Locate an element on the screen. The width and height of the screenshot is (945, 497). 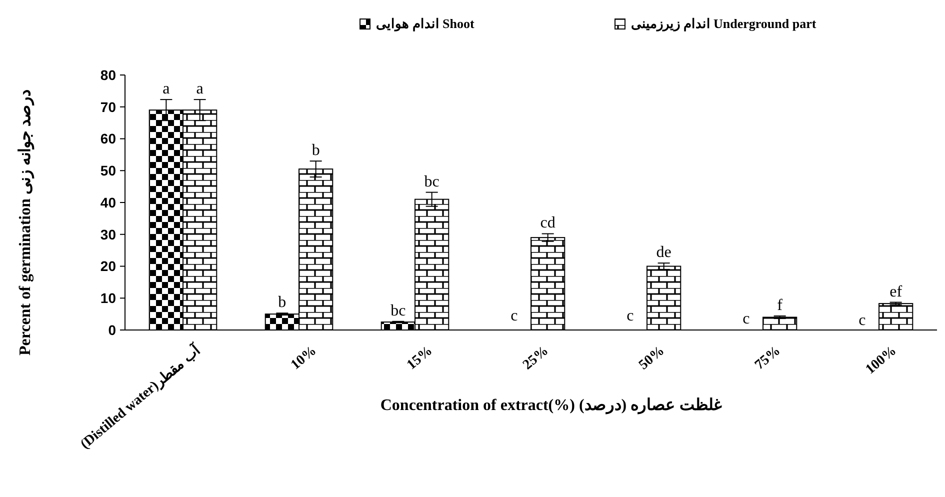
y-tick-label: 40 is located at coordinates (108, 202).